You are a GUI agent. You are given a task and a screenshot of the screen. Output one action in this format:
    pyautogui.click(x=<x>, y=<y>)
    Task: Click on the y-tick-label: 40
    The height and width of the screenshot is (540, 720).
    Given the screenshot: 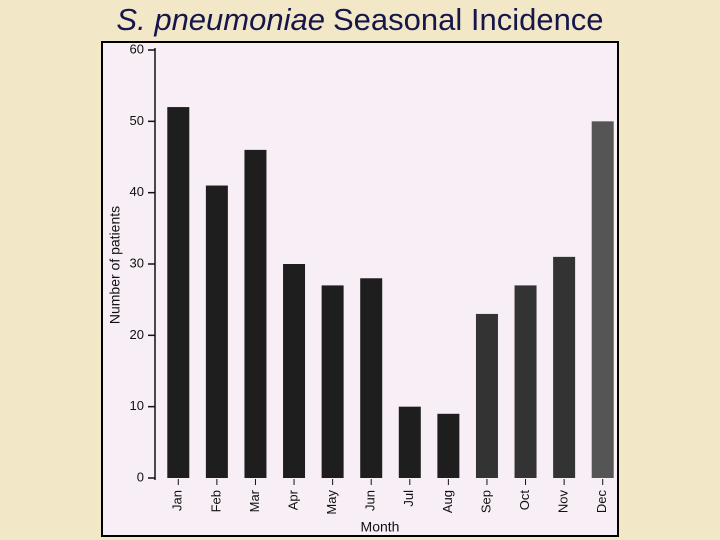 What is the action you would take?
    pyautogui.click(x=137, y=191)
    